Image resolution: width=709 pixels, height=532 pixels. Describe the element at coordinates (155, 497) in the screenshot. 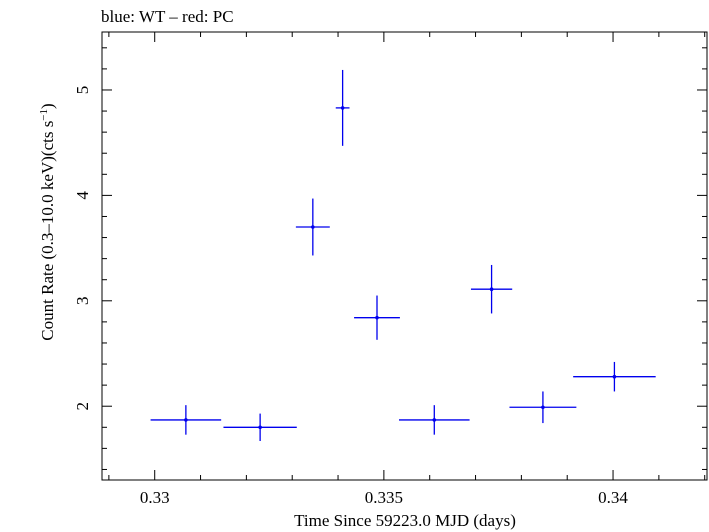

I see `x-tick-label: 0.33` at that location.